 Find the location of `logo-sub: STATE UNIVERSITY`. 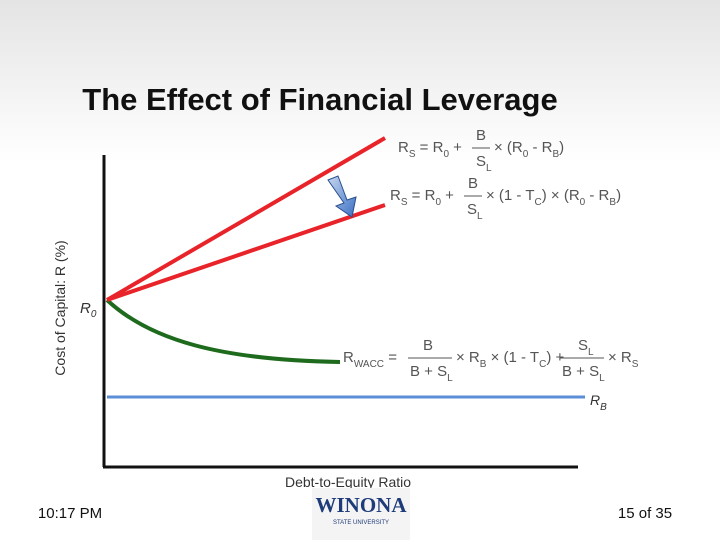

logo-sub: STATE UNIVERSITY is located at coordinates (361, 523).